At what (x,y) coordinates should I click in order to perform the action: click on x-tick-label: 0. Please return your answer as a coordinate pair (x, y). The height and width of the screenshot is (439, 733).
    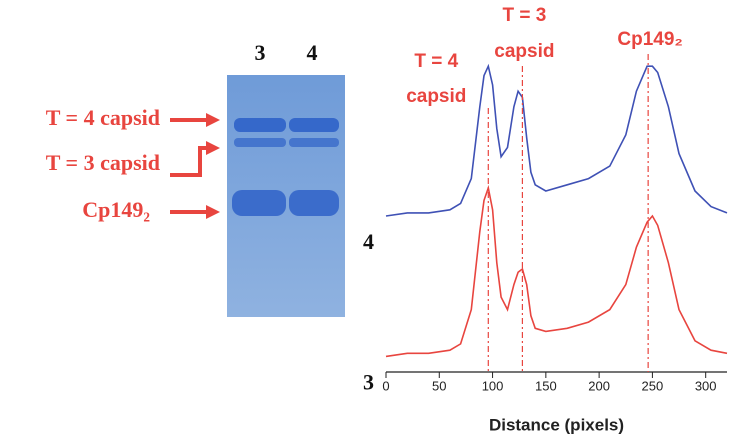
    Looking at the image, I should click on (385, 385).